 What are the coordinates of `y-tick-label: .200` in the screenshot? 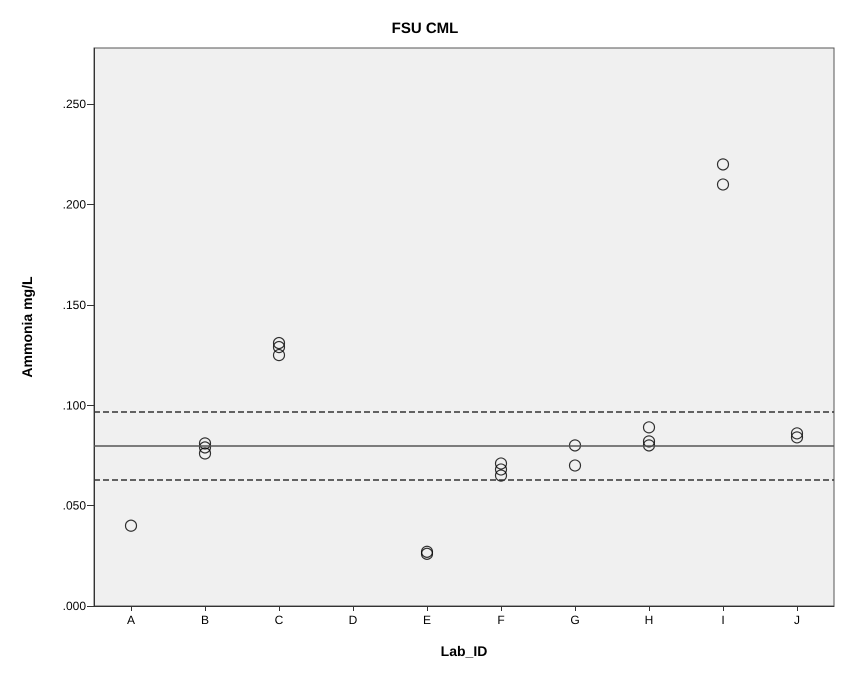 It's located at (74, 205).